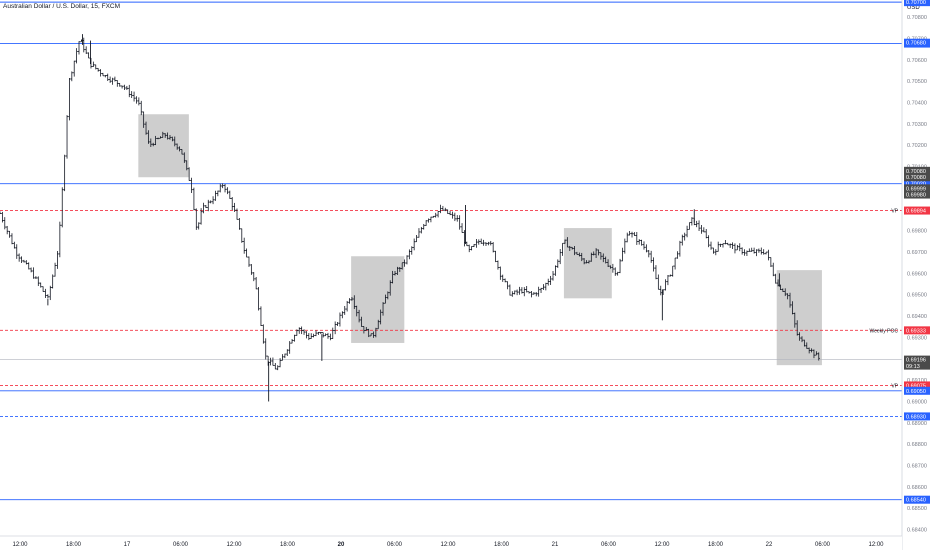 This screenshot has height=555, width=932. I want to click on time-label-14: 22, so click(769, 545).